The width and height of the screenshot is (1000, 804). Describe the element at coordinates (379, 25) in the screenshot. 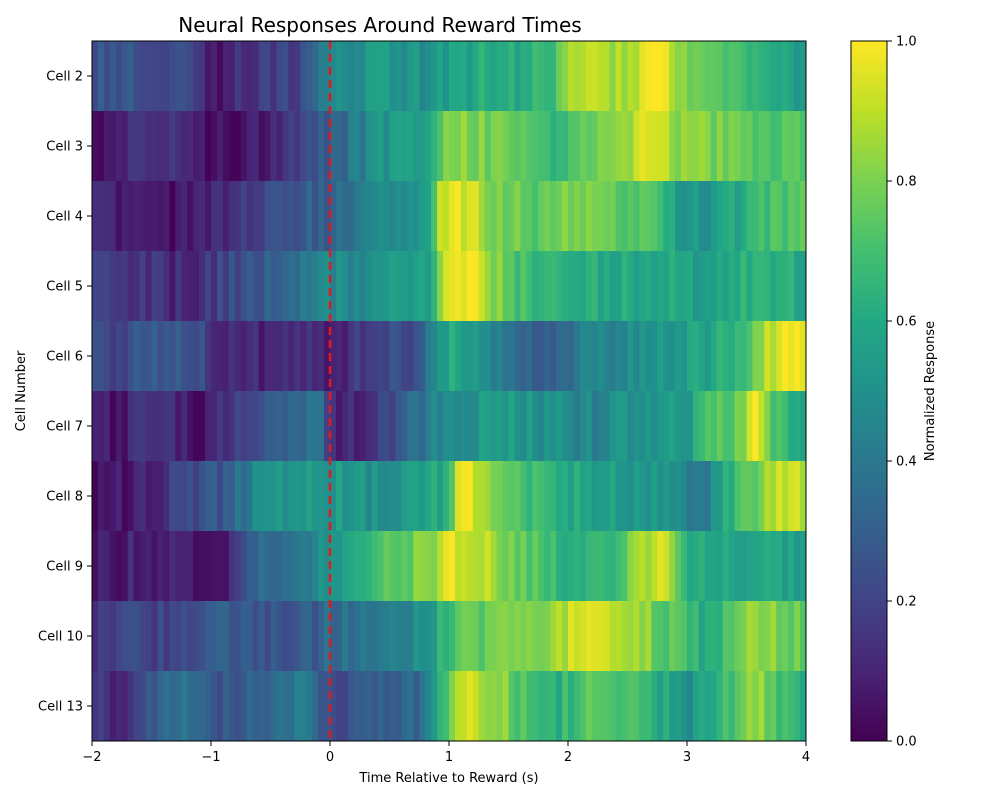

I see `chart-title: Neural Responses Around Reward Times` at that location.